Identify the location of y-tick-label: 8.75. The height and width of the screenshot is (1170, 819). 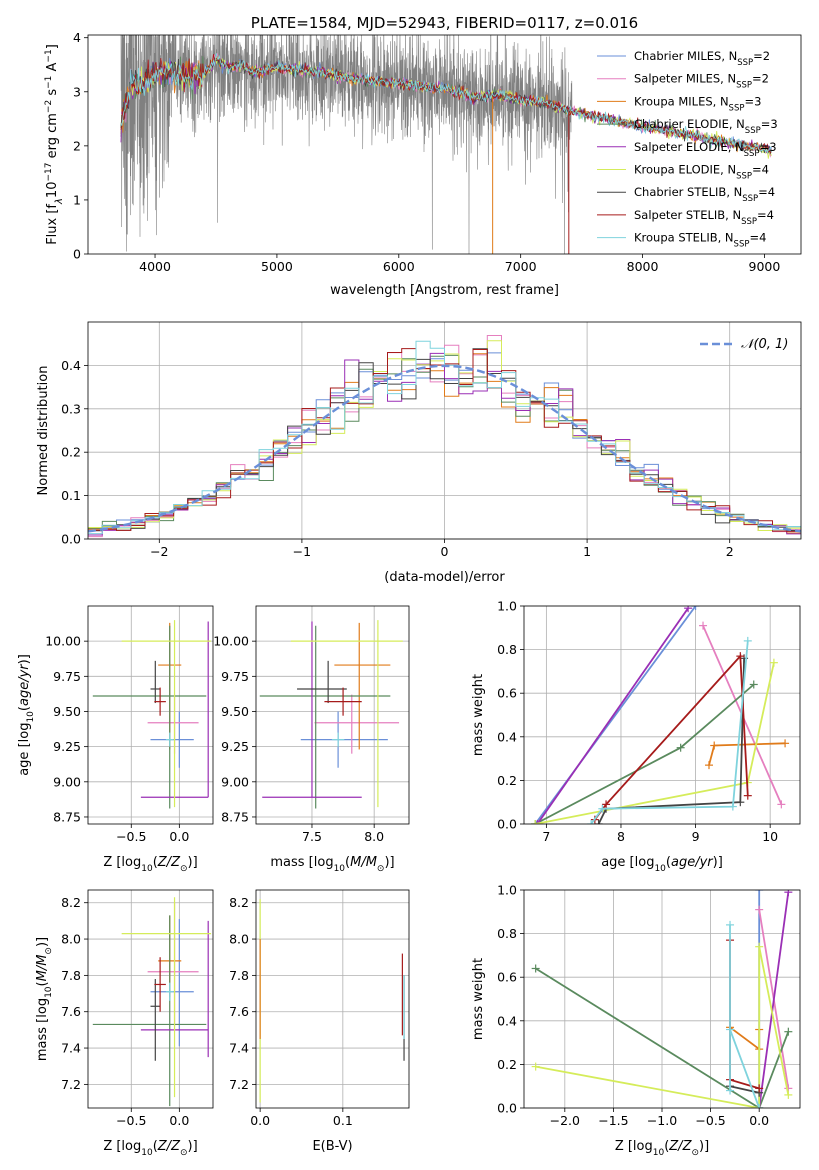
(67, 816).